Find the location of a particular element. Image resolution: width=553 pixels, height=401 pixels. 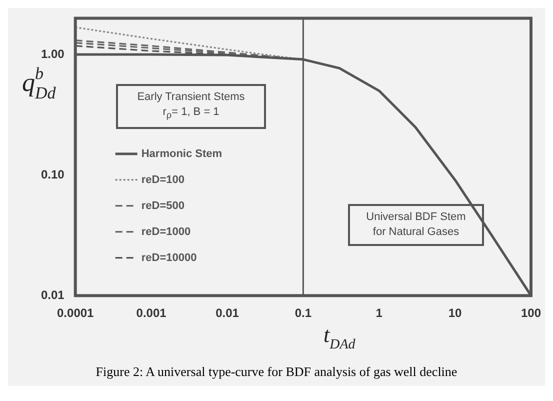

legend-label: Harmonic Stem is located at coordinates (181, 154).